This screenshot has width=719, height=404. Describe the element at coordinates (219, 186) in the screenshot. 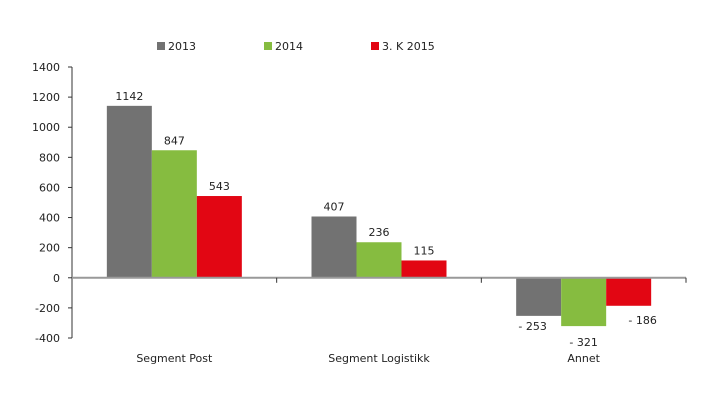

I see `data-label: 543` at that location.